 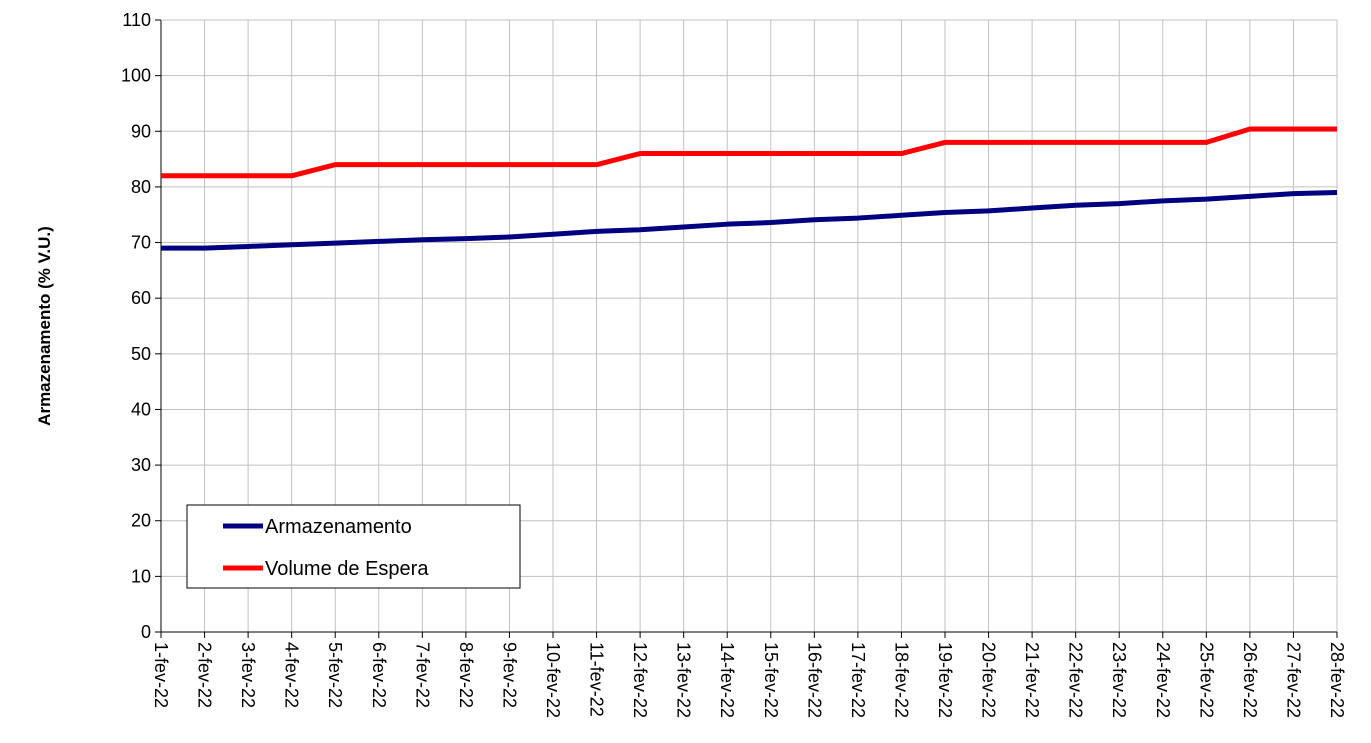 What do you see at coordinates (353, 546) in the screenshot?
I see `legend-box` at bounding box center [353, 546].